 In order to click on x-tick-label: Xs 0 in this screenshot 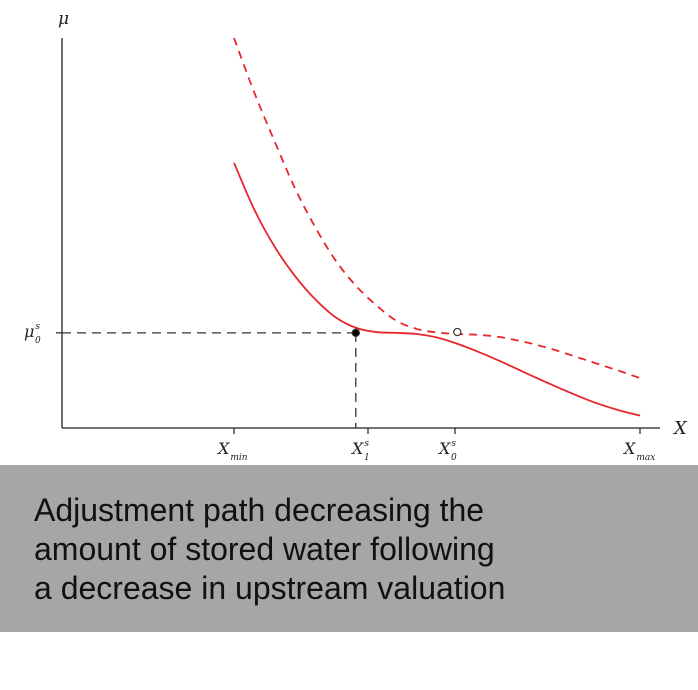, I will do `click(447, 451)`.